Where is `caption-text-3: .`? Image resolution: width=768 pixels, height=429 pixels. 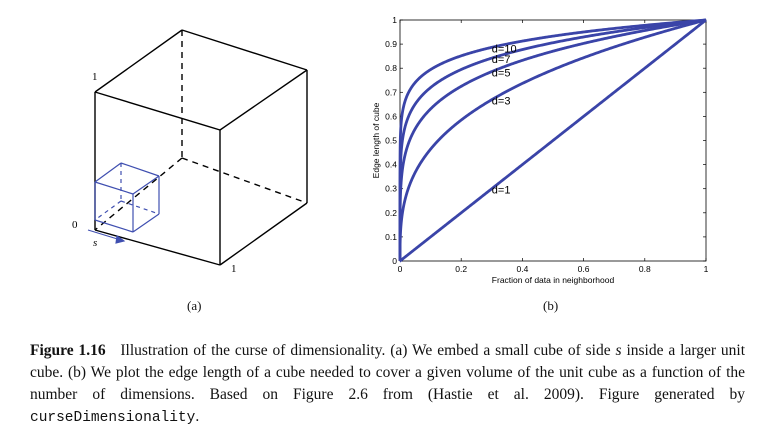 caption-text-3: . is located at coordinates (197, 416).